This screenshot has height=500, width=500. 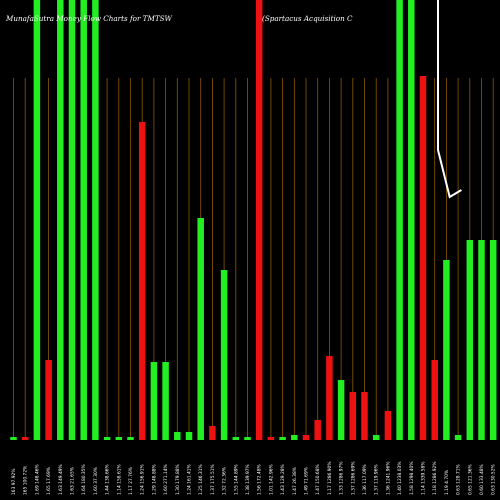 I want to click on x-tick-label: 1.17 27.76%, so click(x=131, y=481).